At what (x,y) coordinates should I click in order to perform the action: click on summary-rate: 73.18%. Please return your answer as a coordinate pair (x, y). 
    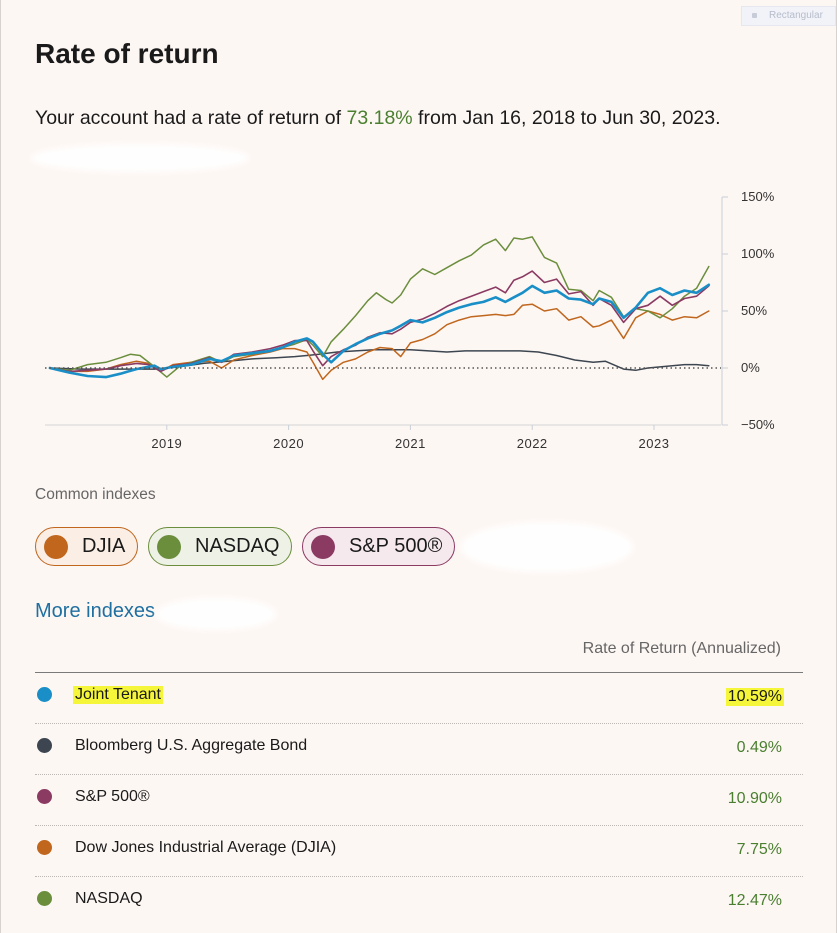
    Looking at the image, I should click on (379, 118).